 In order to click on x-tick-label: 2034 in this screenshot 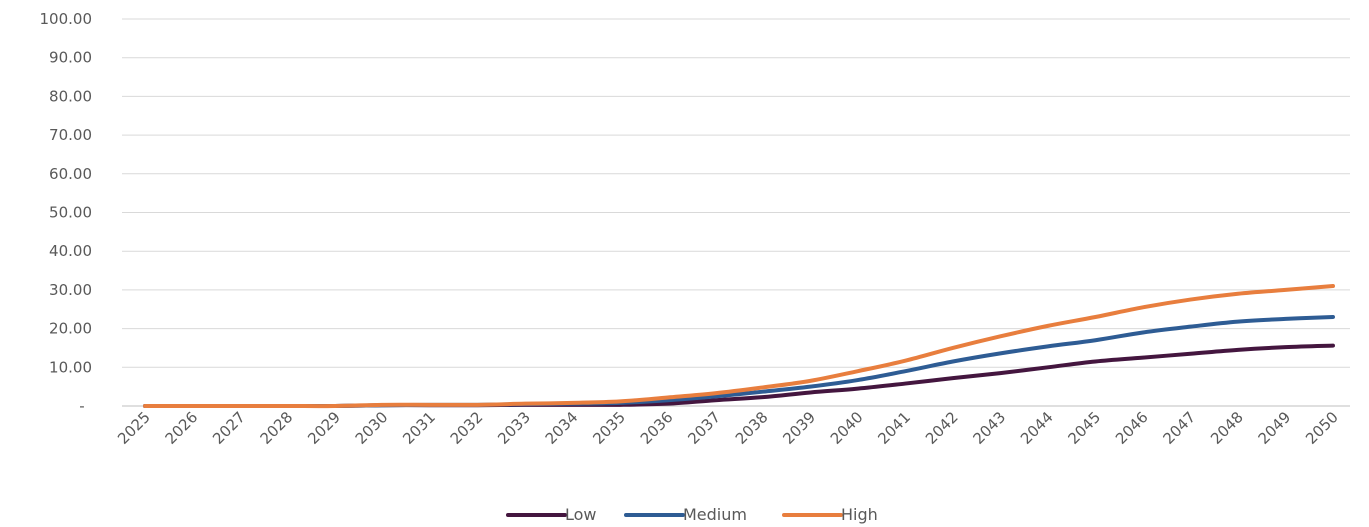, I will do `click(562, 428)`.